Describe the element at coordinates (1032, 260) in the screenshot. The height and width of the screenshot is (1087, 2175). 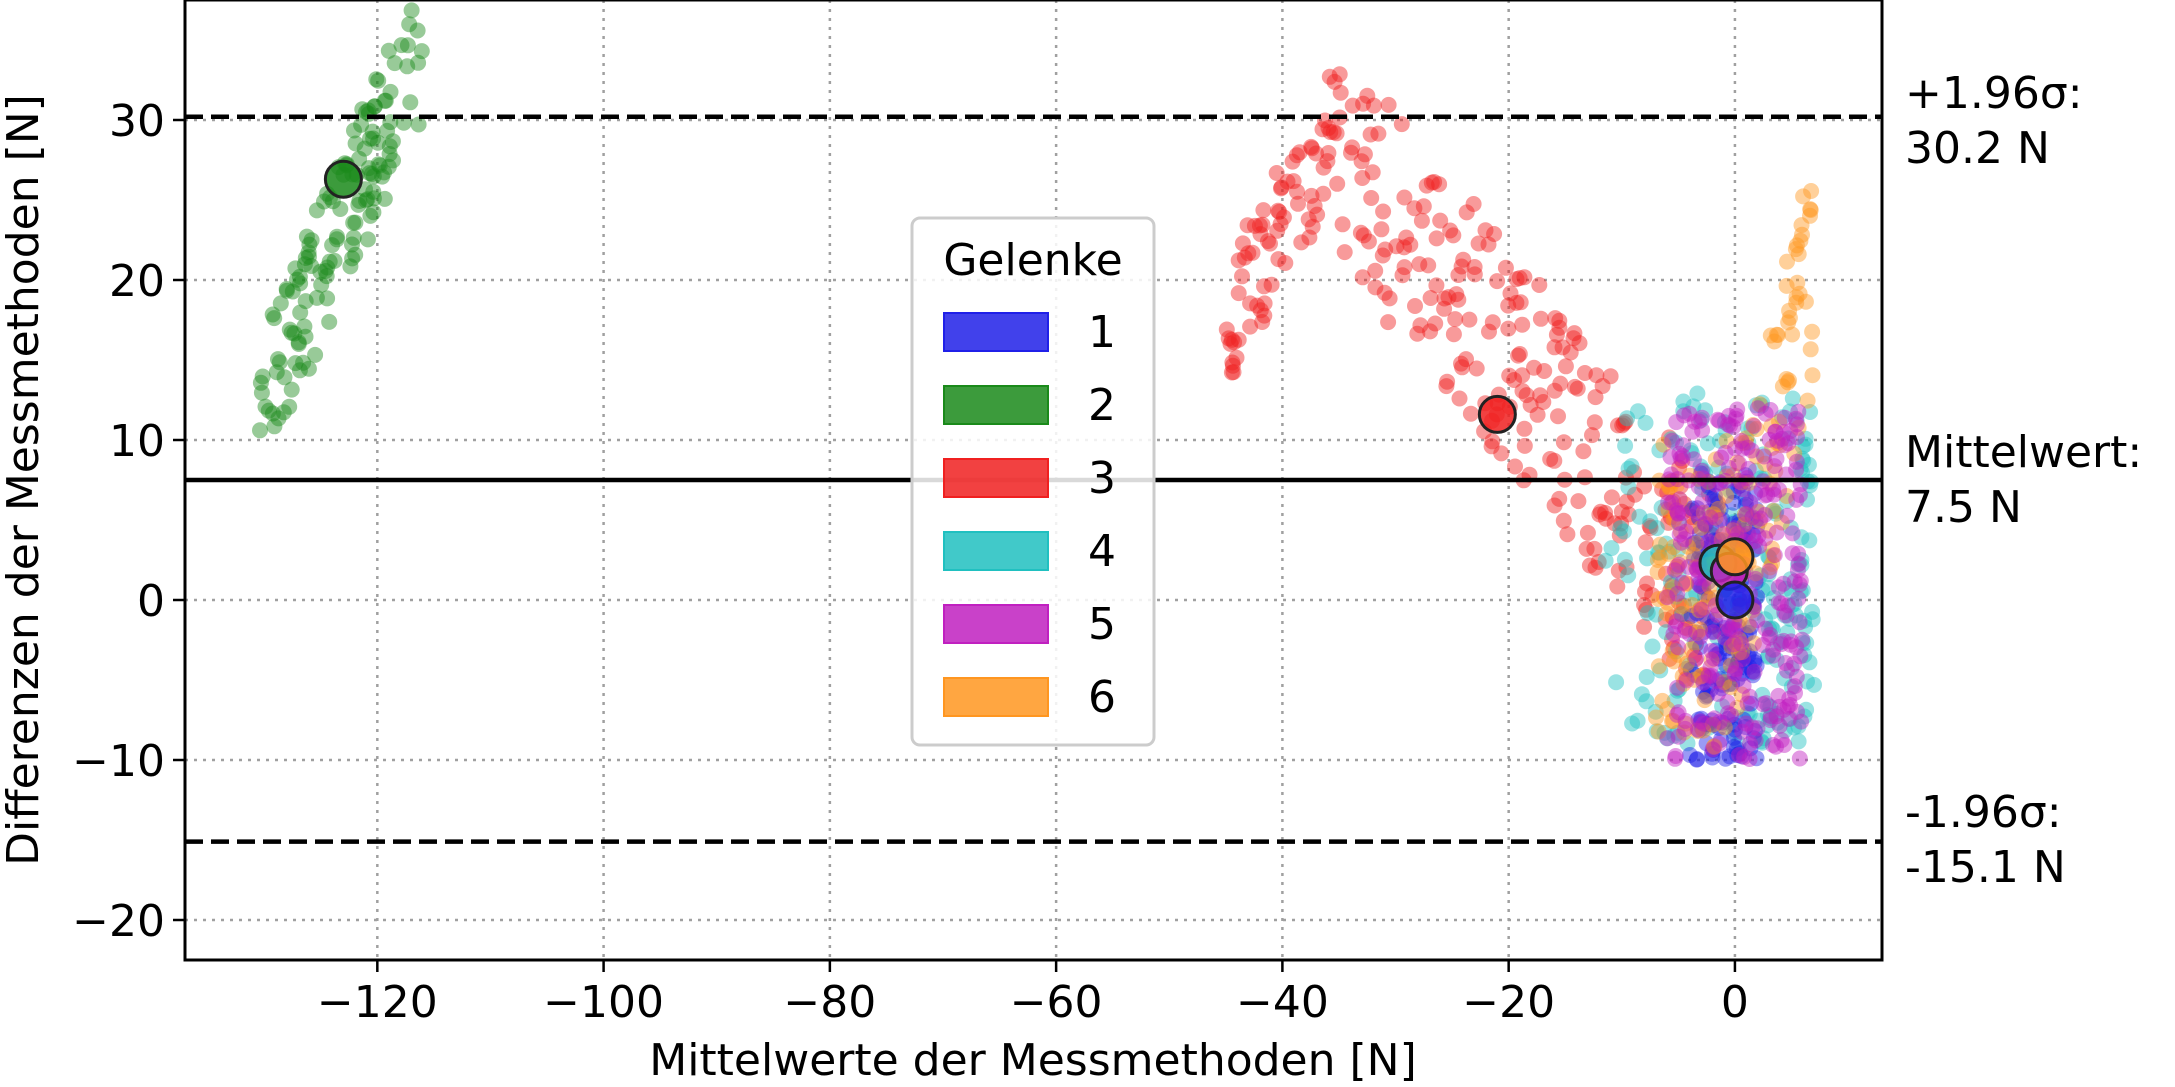
I see `legend-title: Gelenke` at that location.